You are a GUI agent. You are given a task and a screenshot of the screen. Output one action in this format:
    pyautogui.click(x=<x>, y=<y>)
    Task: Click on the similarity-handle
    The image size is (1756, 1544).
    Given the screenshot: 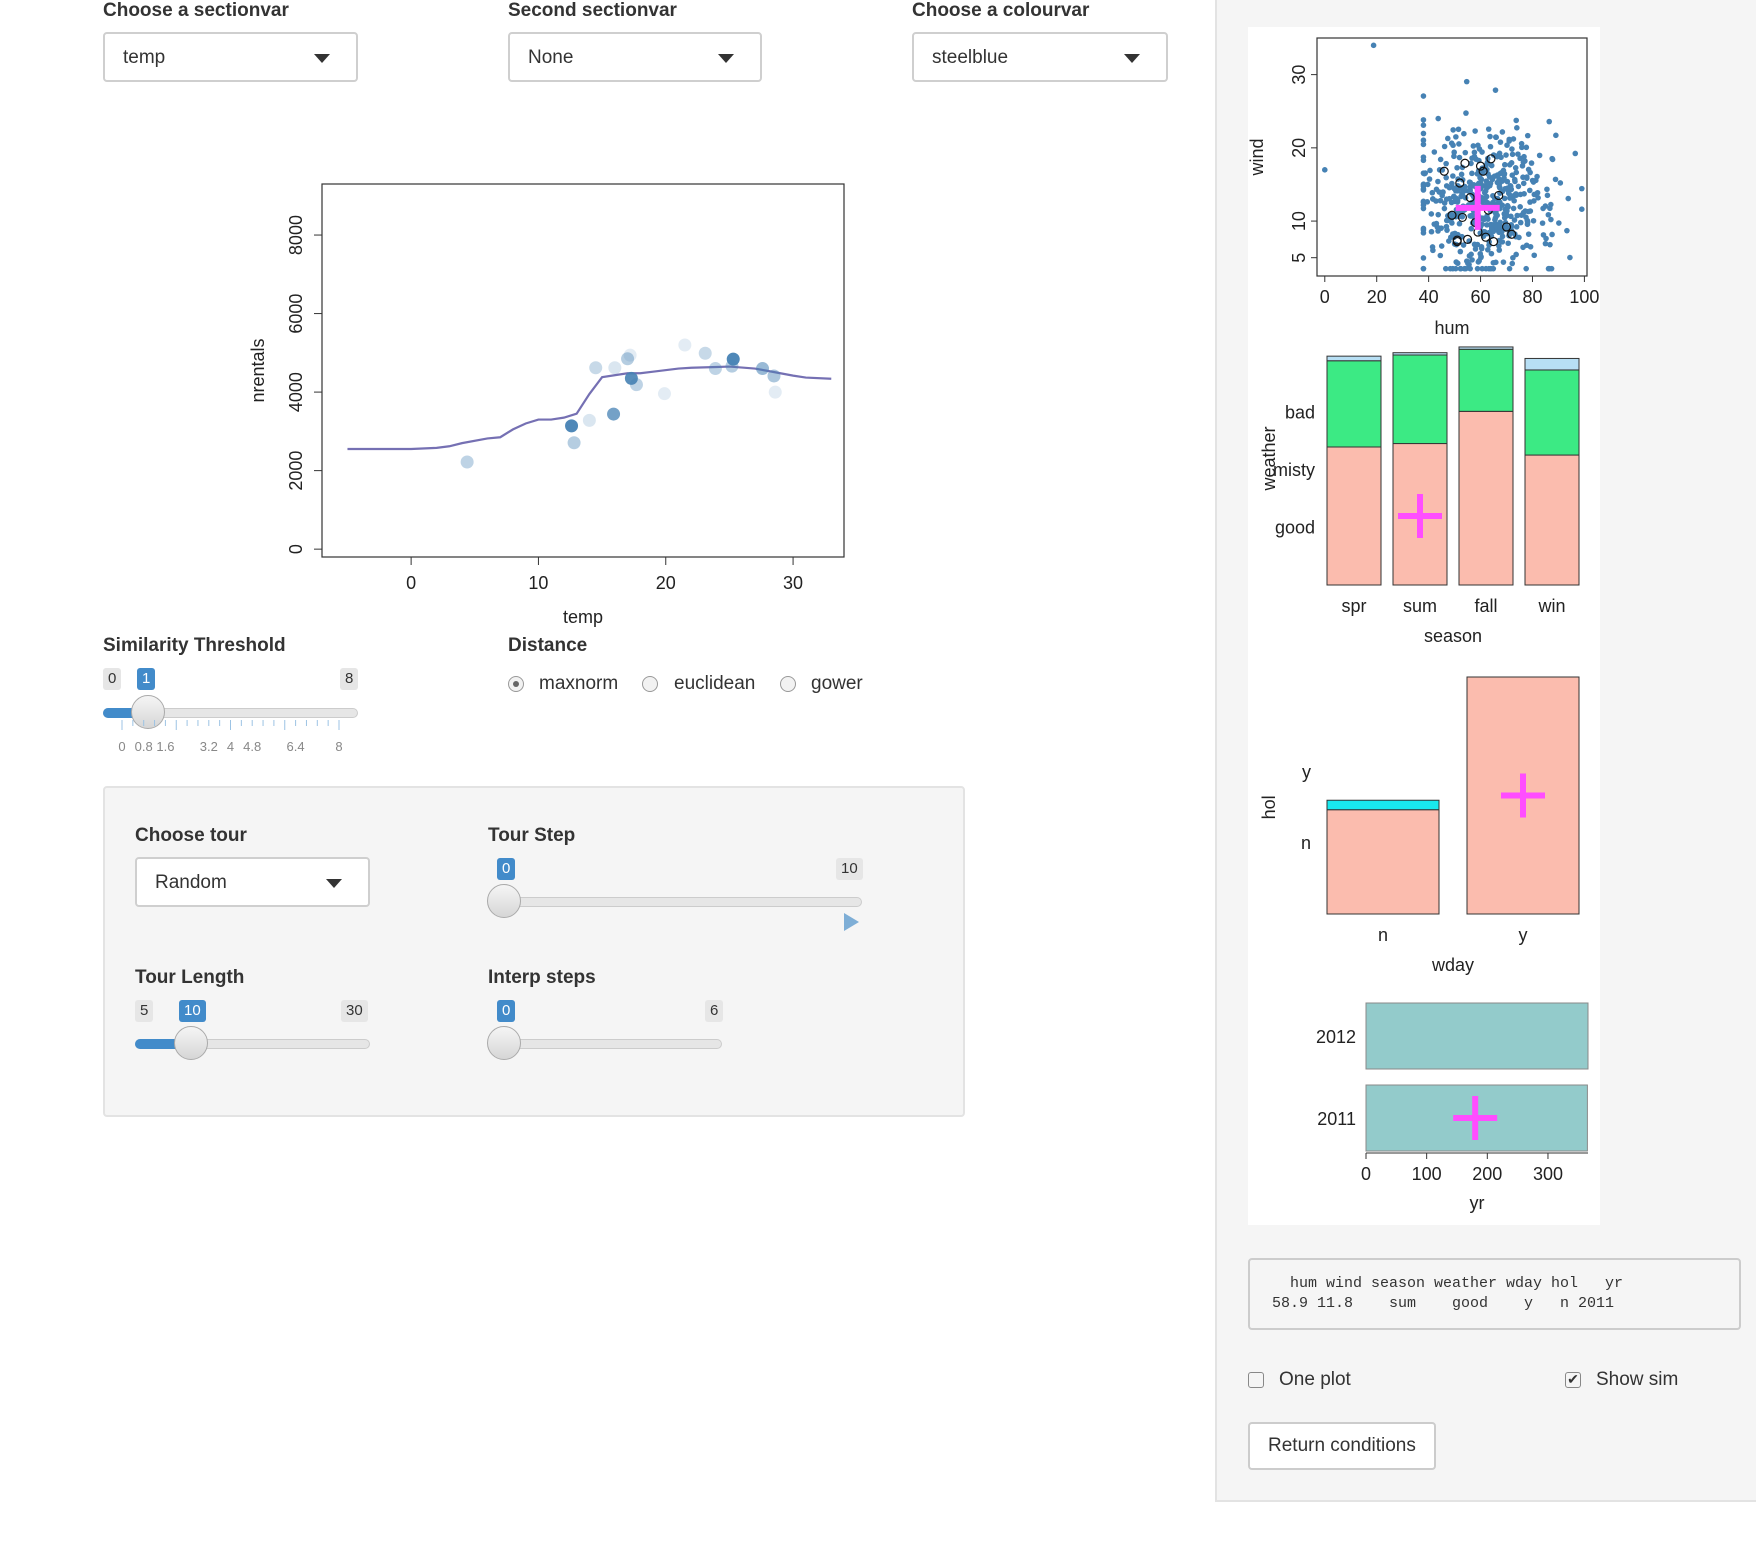 What is the action you would take?
    pyautogui.click(x=148, y=712)
    